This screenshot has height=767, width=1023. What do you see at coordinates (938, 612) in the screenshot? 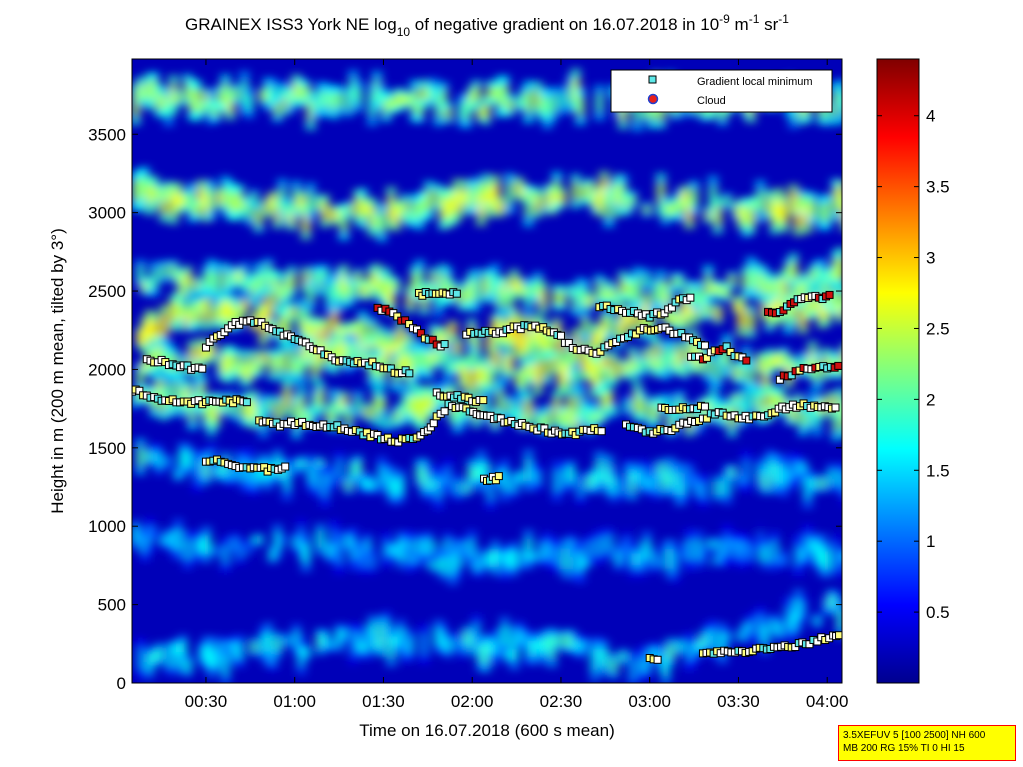
I see `colorbar-tick-label: 0.5` at bounding box center [938, 612].